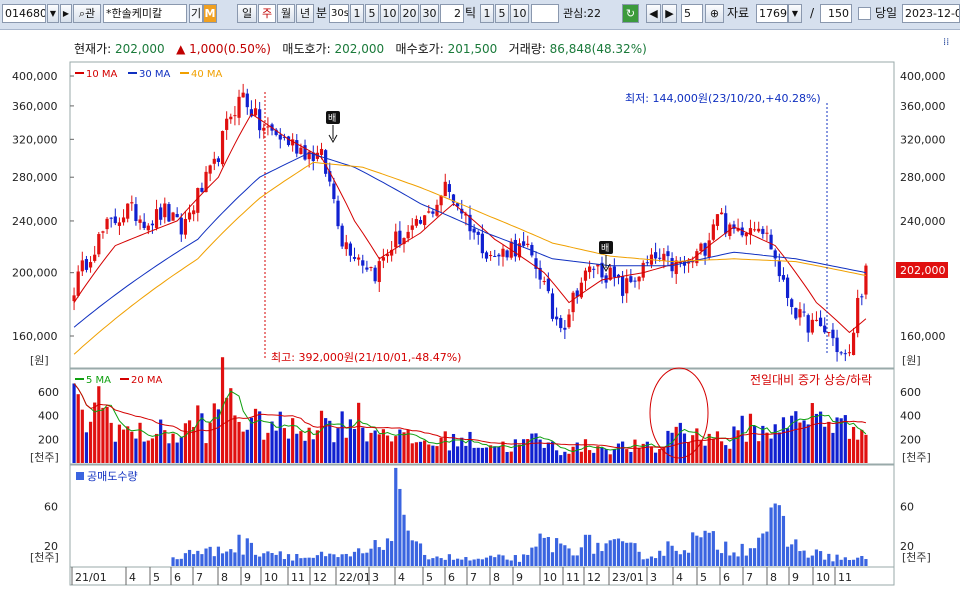  What do you see at coordinates (946, 42) in the screenshot?
I see `settings-icon: ⁞⁞` at bounding box center [946, 42].